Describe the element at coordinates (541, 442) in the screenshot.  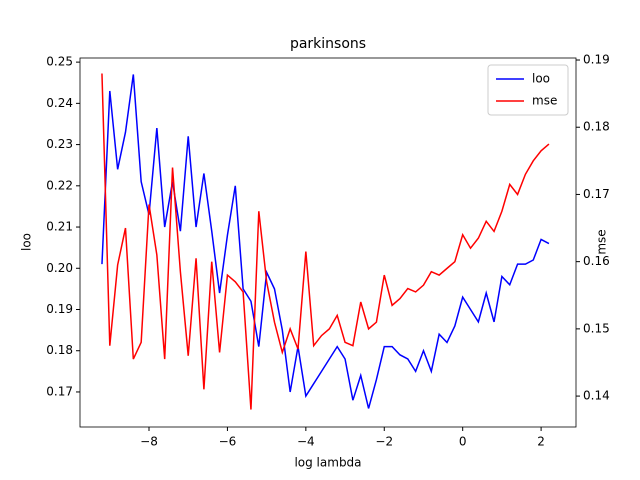
I see `x-tick-label: 2` at that location.